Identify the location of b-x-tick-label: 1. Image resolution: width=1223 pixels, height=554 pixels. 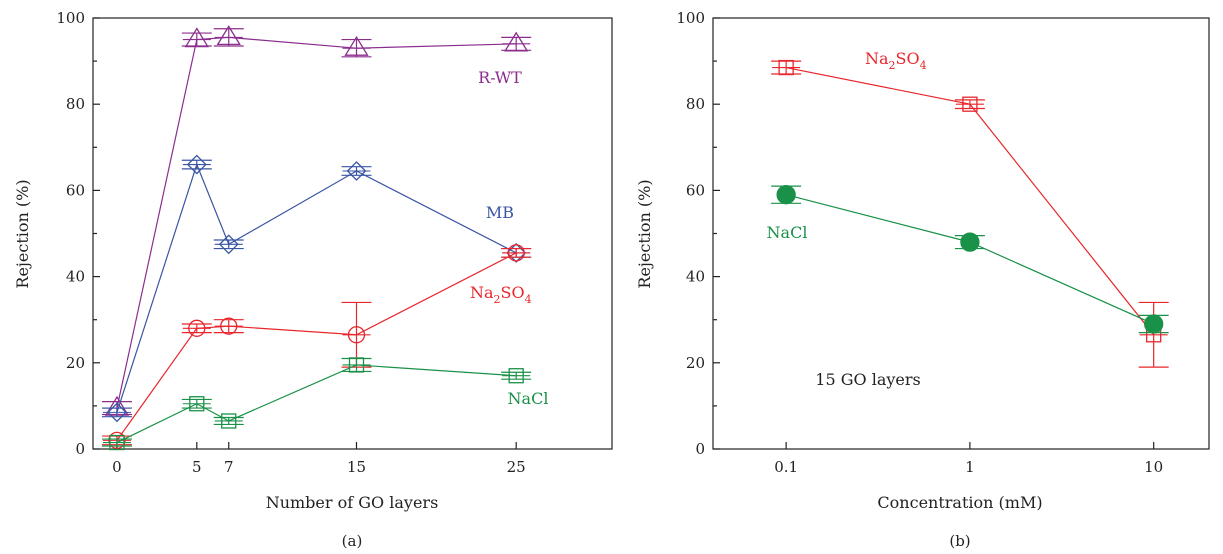
(970, 467).